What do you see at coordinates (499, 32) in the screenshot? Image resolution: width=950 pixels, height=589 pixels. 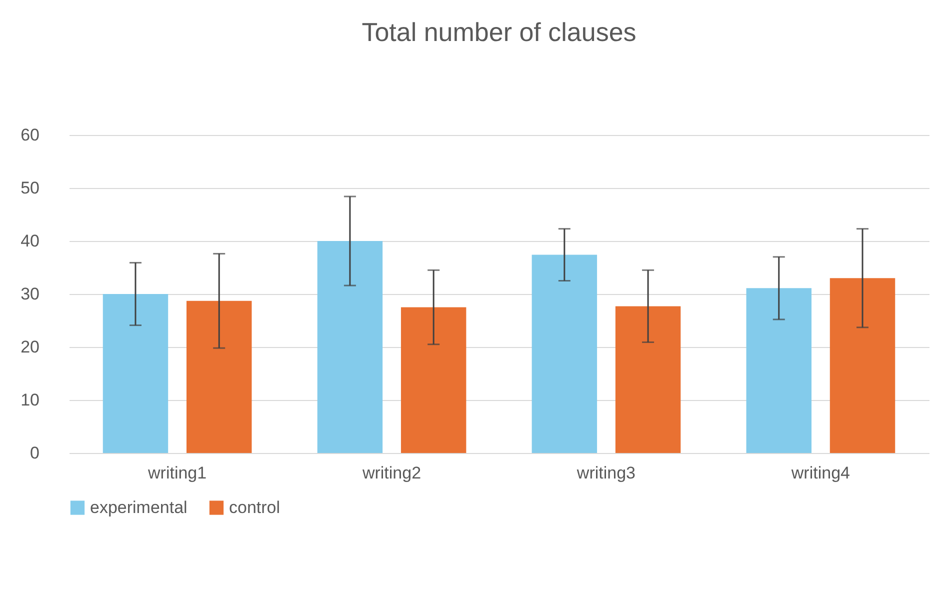 I see `chart-title: Total number of clauses` at bounding box center [499, 32].